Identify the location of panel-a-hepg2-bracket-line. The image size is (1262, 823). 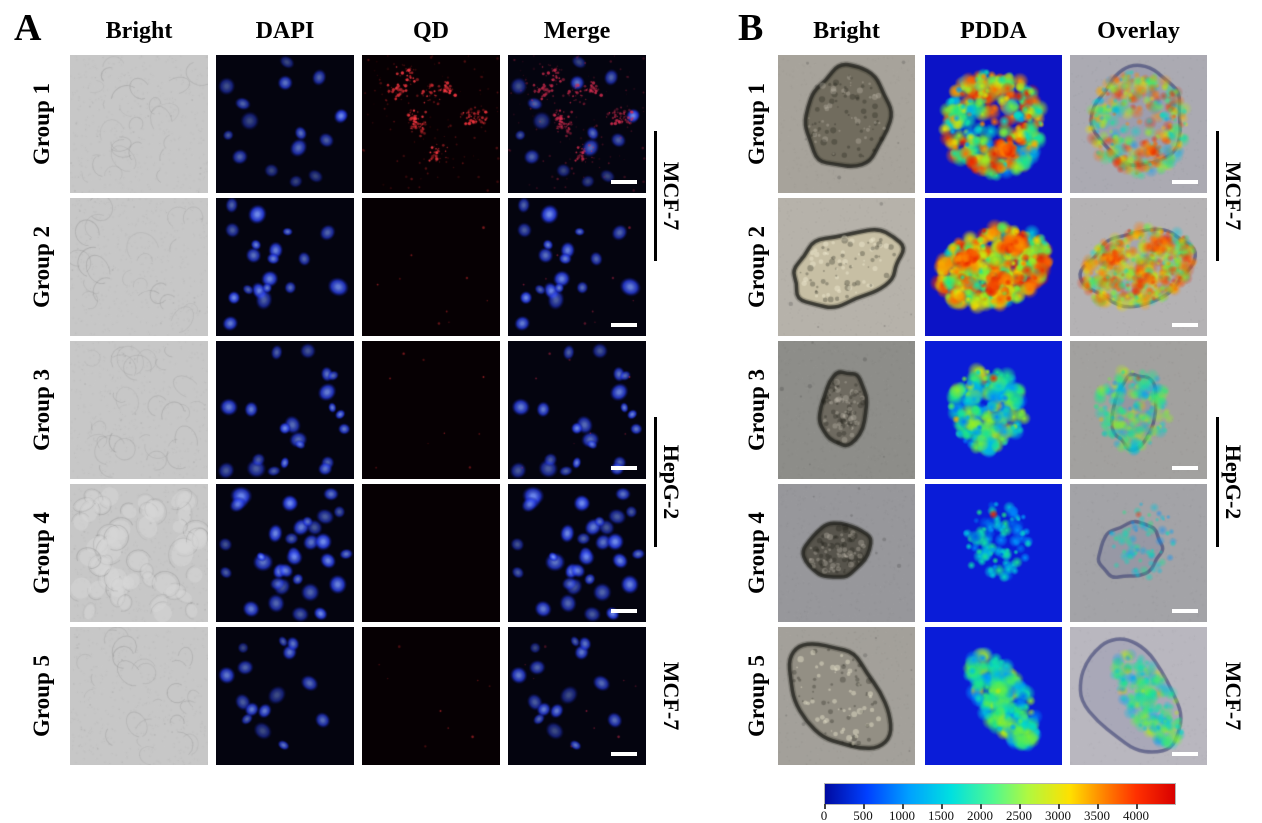
(655, 482).